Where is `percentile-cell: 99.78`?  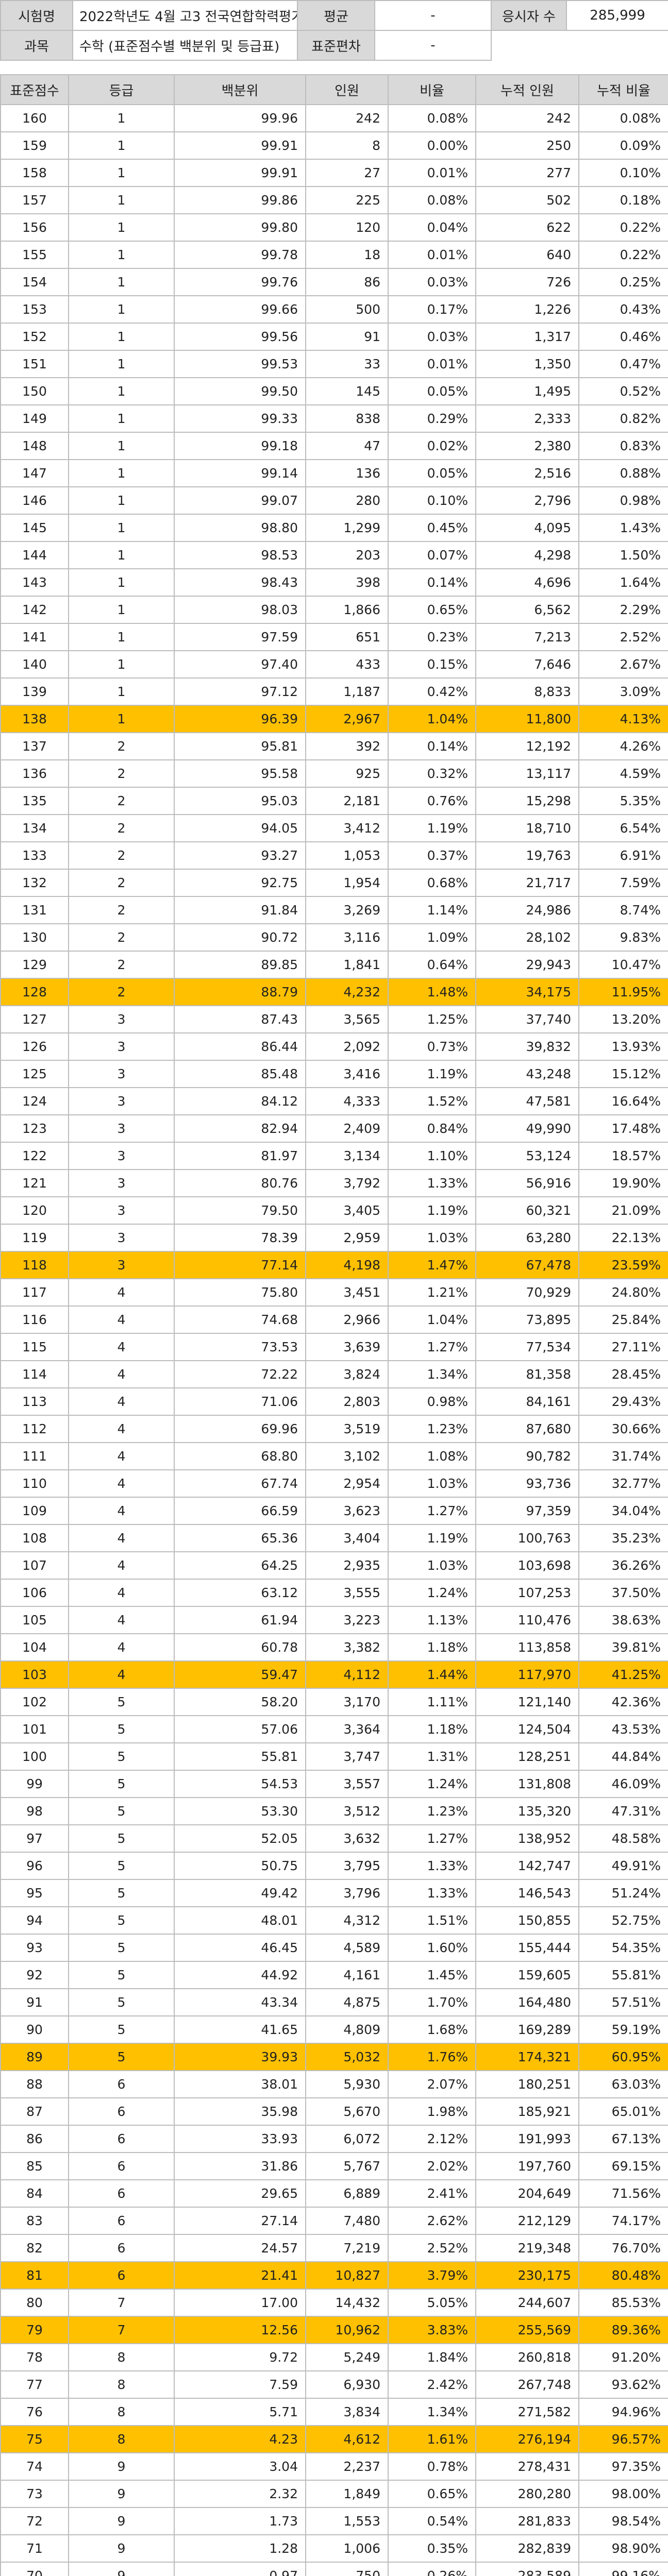
percentile-cell: 99.78 is located at coordinates (240, 255).